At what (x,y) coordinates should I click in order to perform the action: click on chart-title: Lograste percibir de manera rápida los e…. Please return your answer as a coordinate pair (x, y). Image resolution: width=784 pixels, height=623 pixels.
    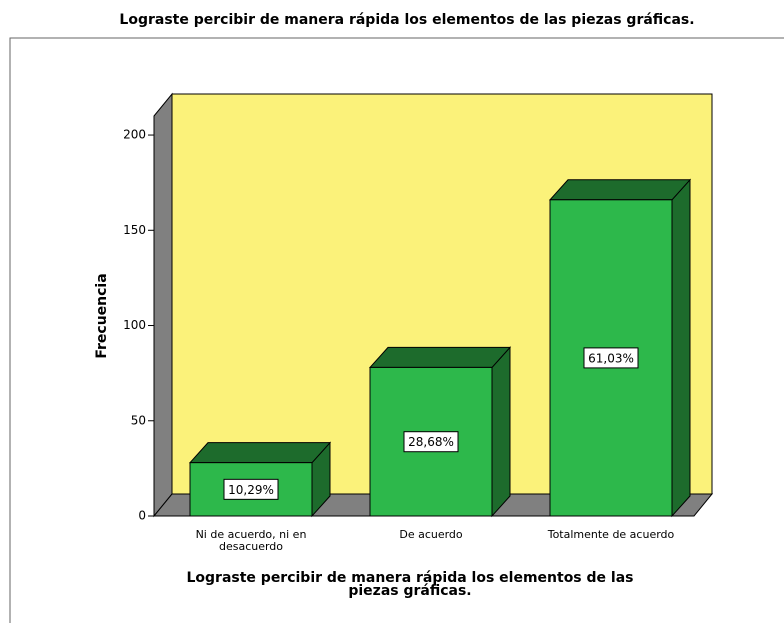
    Looking at the image, I should click on (407, 20).